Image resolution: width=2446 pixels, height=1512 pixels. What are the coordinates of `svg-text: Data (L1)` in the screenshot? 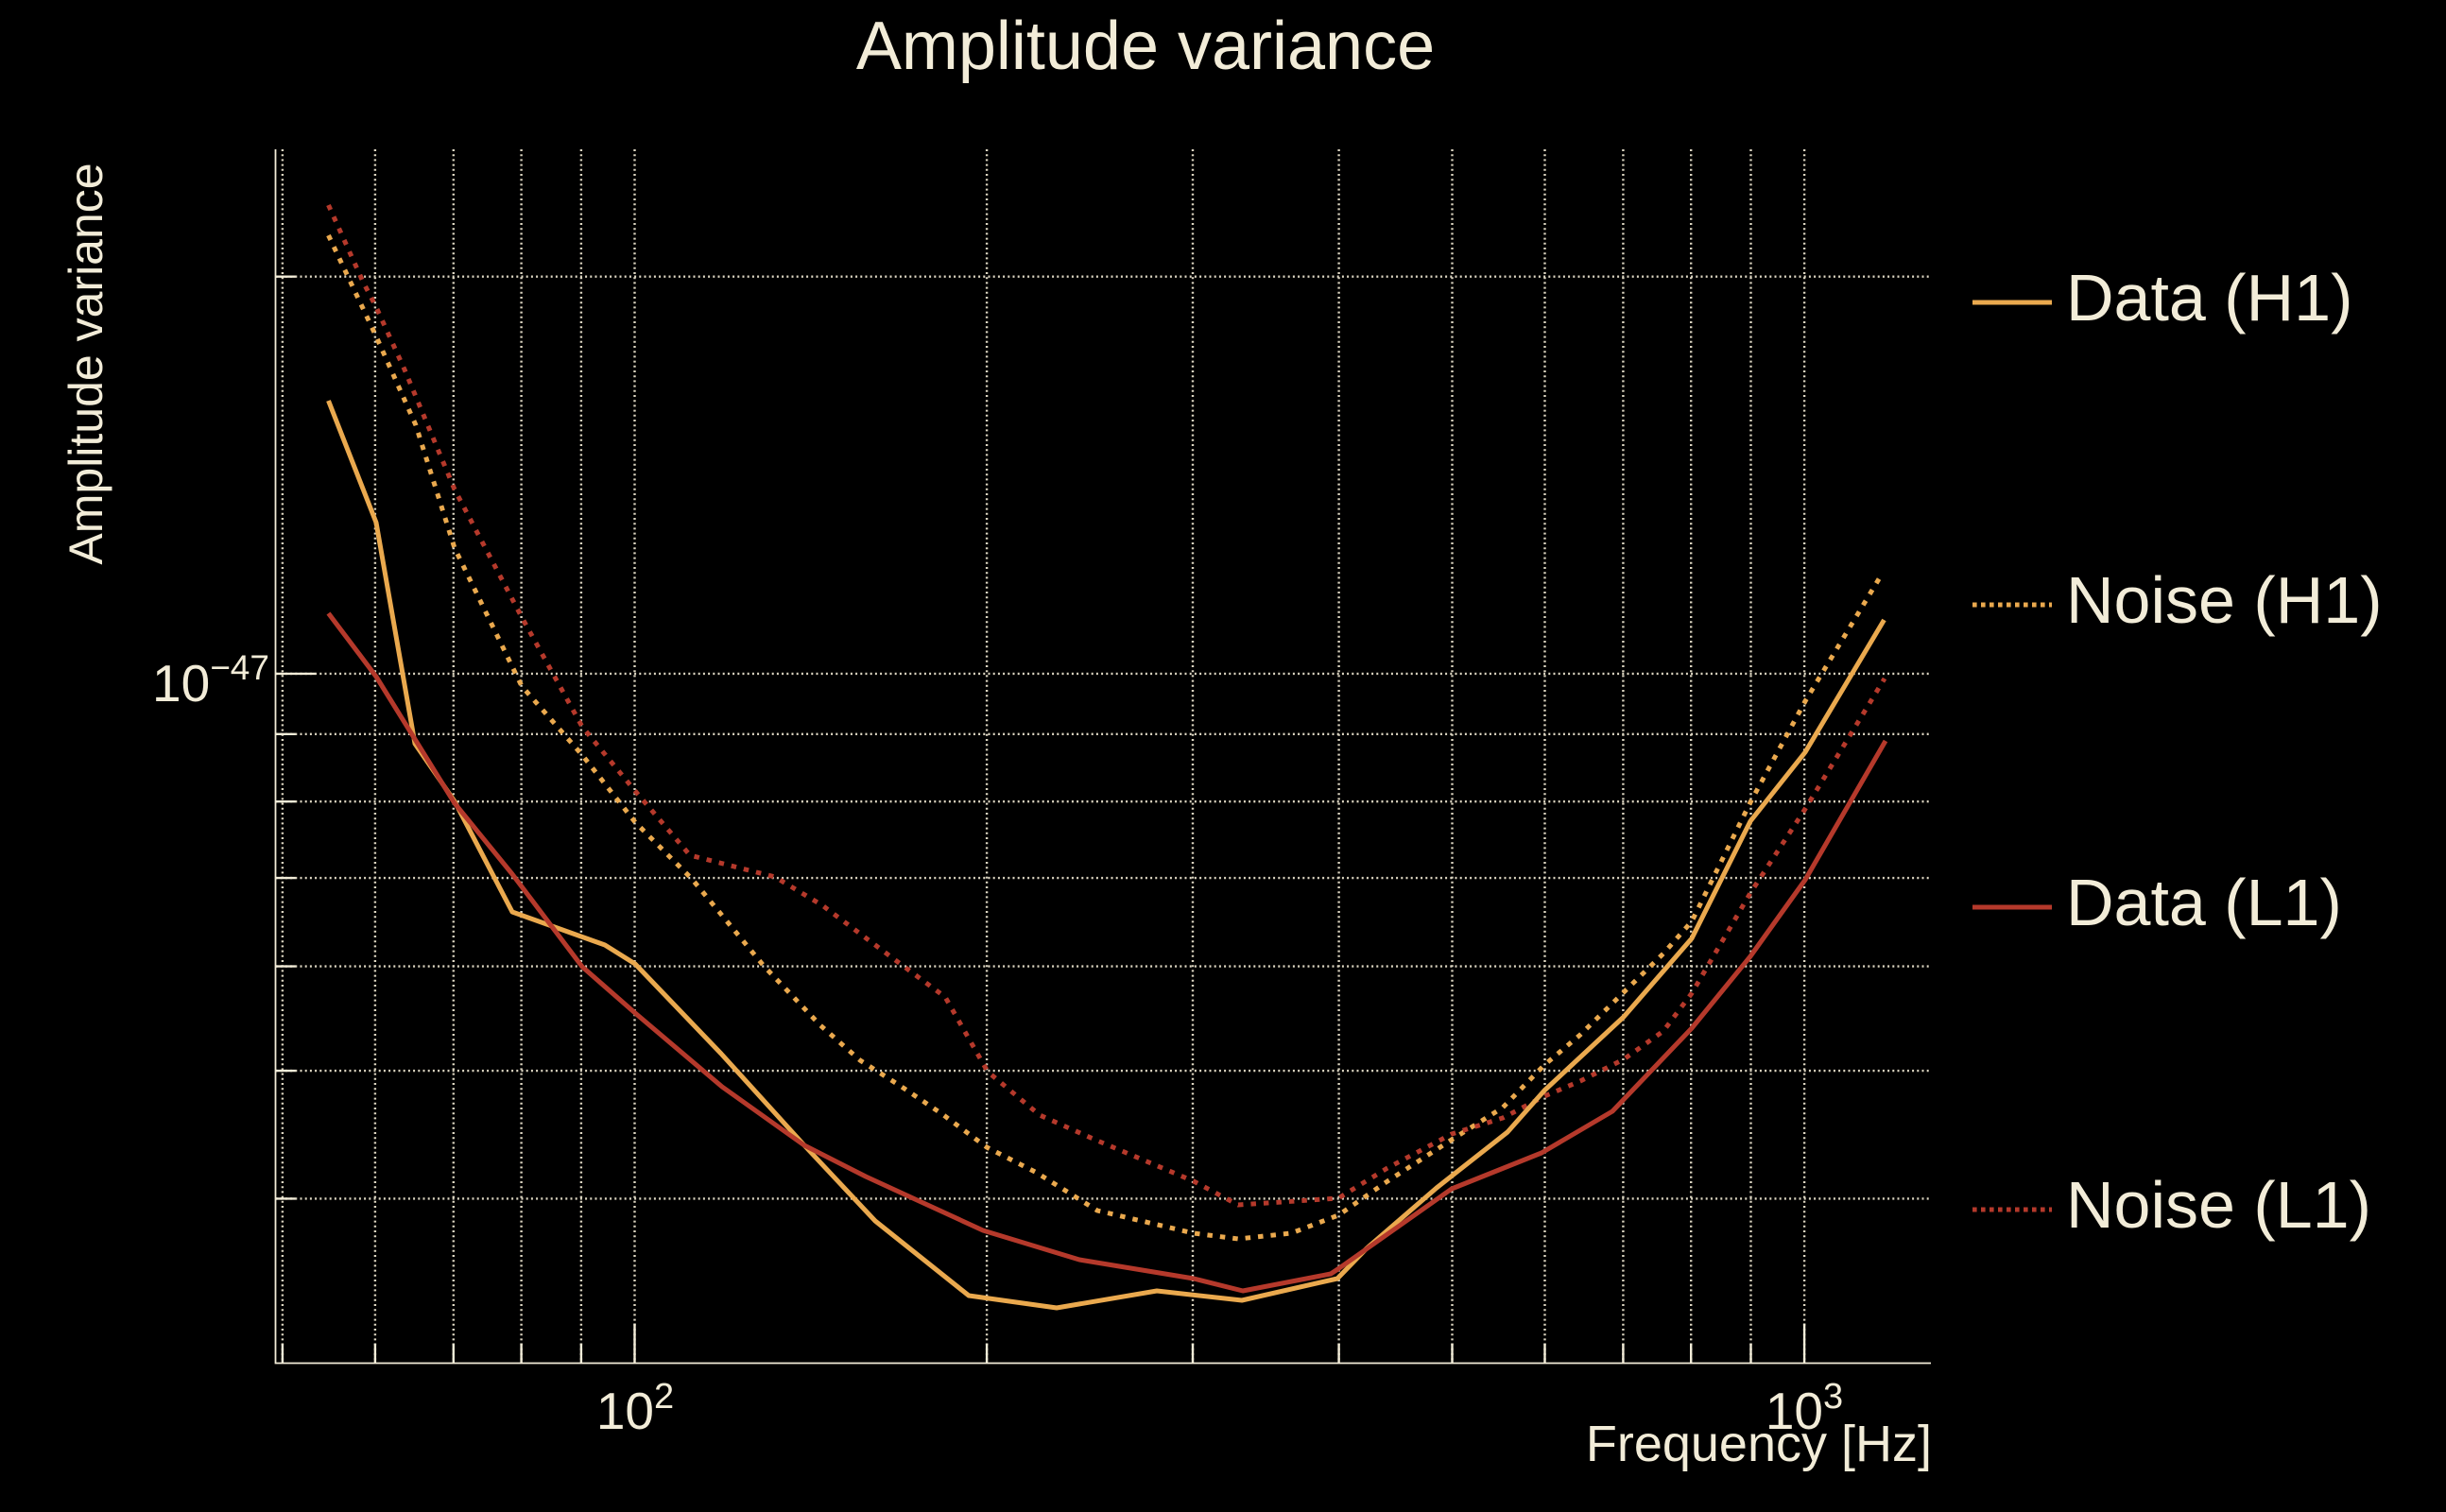 It's located at (2204, 902).